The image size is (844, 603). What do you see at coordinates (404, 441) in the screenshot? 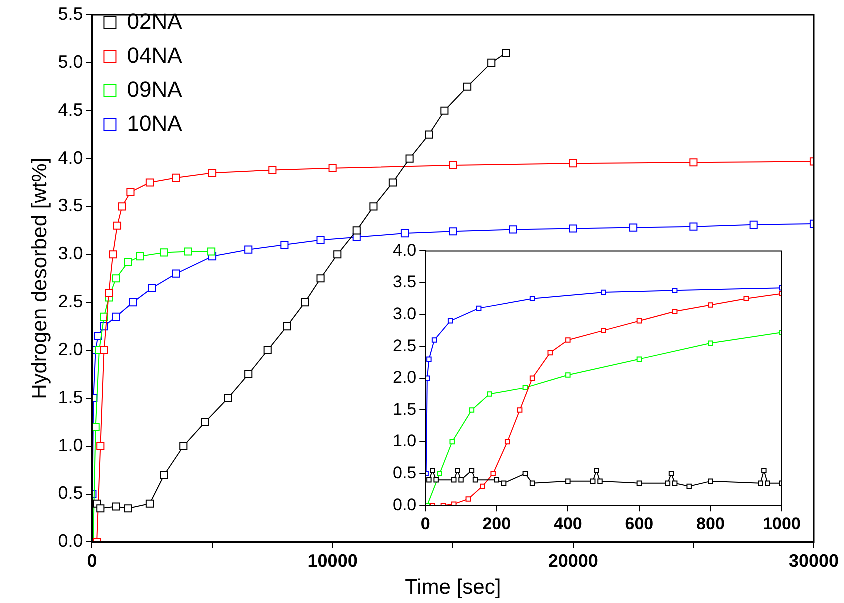
I see `y-tick-label: 1.0` at bounding box center [404, 441].